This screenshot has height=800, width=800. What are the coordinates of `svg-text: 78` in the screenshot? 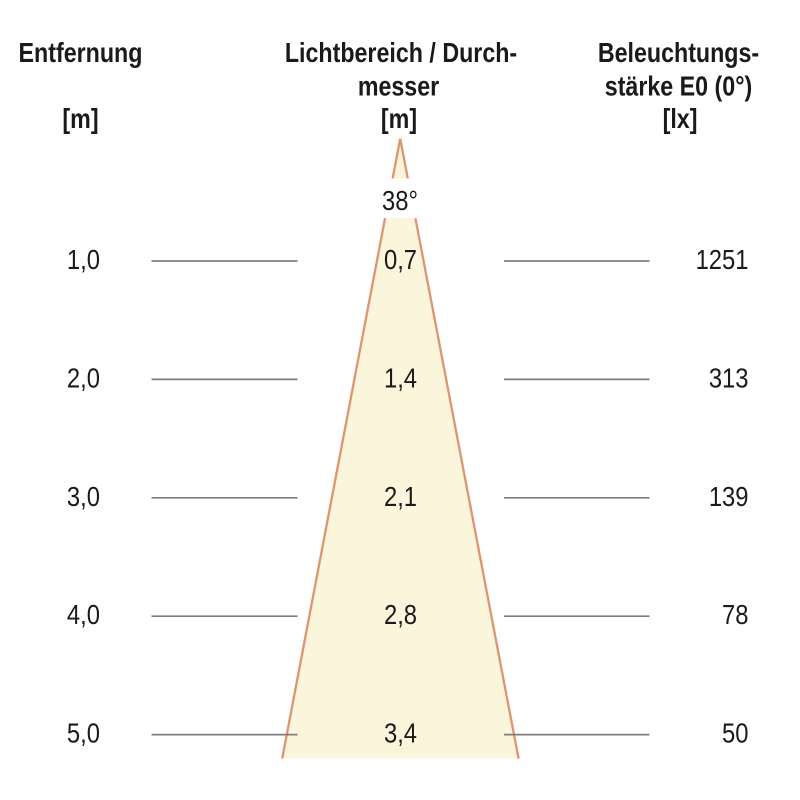 It's located at (735, 614).